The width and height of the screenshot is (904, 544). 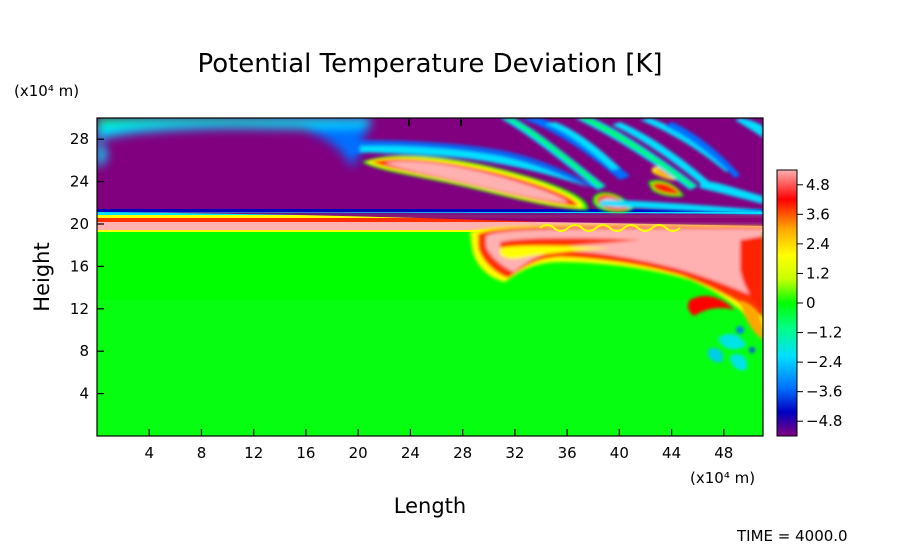 I want to click on colorbar-tick-label: −2.4, so click(x=824, y=362).